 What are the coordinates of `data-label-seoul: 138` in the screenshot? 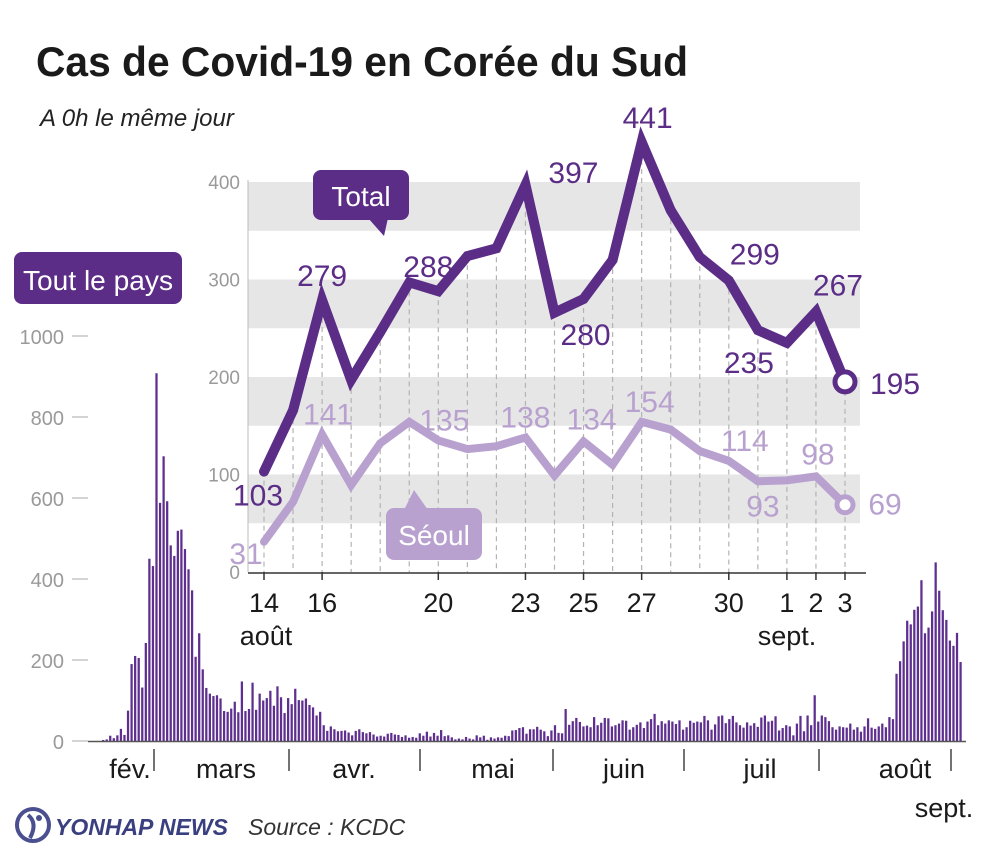 It's located at (525, 417).